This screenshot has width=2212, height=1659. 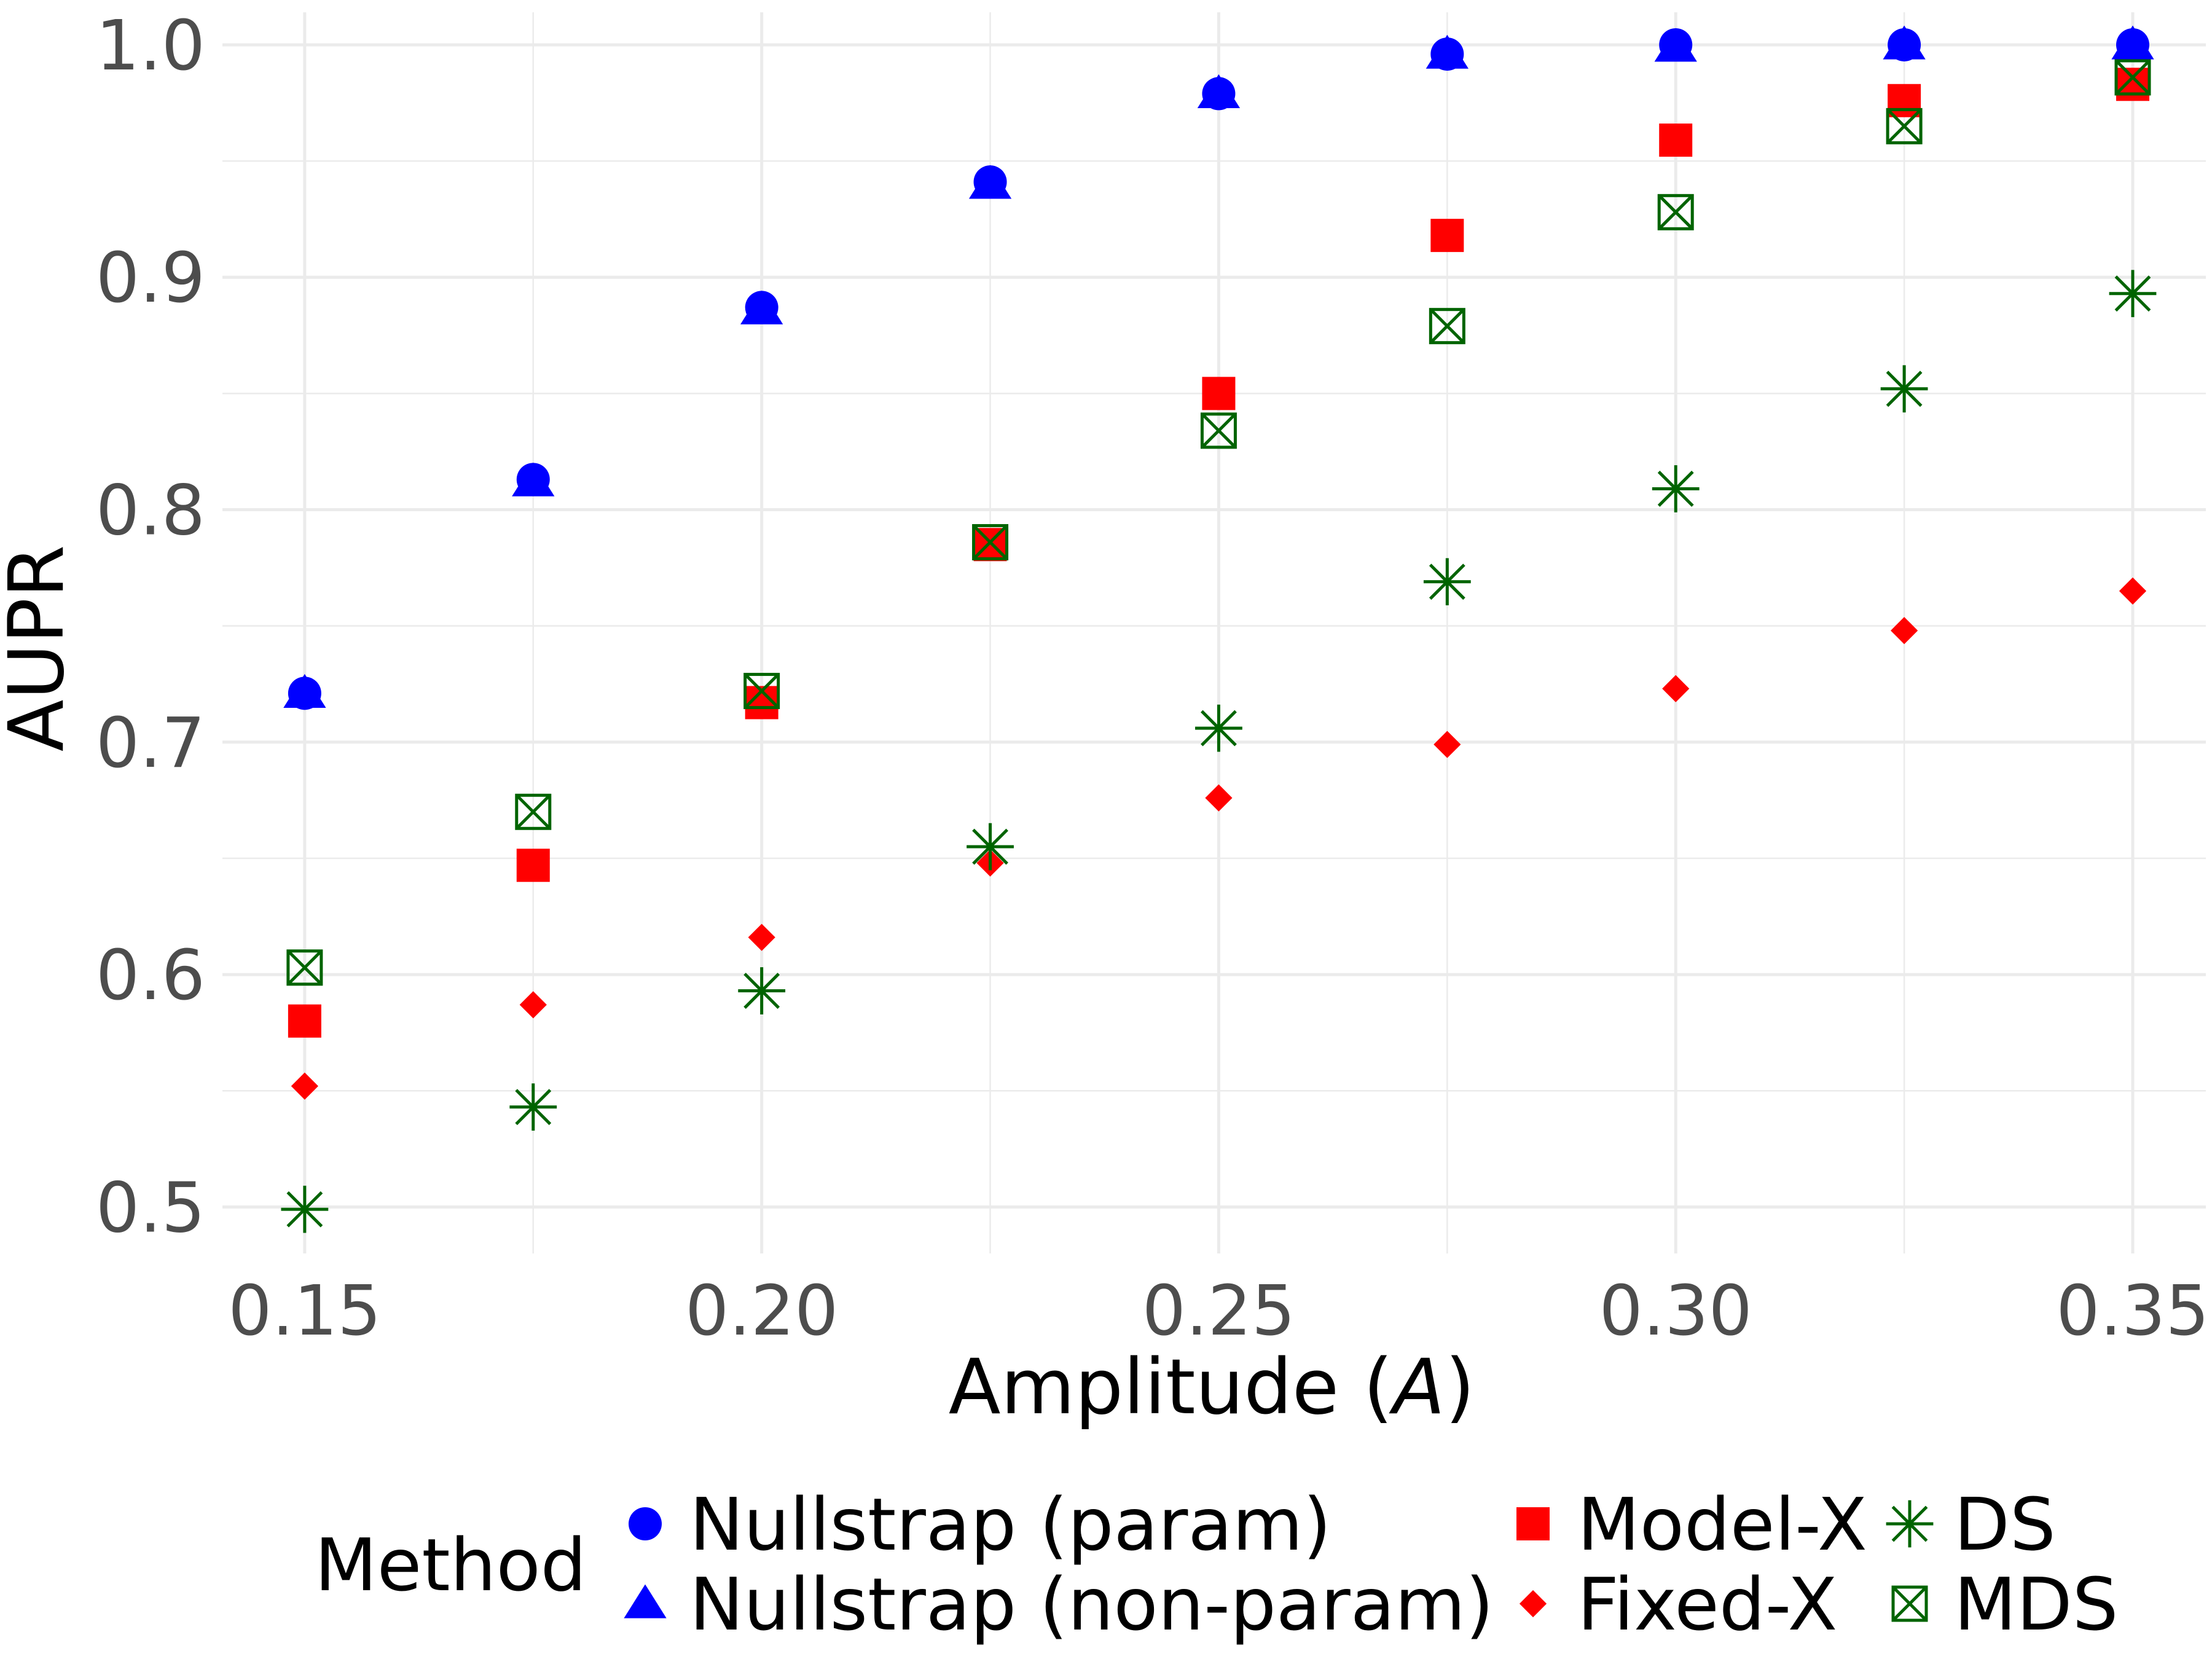 I want to click on legend-item: Model-X, so click(x=1691, y=1524).